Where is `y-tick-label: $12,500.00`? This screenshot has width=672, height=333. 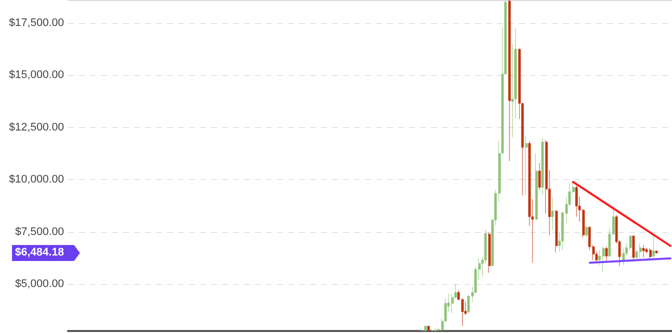
y-tick-label: $12,500.00 is located at coordinates (36, 127).